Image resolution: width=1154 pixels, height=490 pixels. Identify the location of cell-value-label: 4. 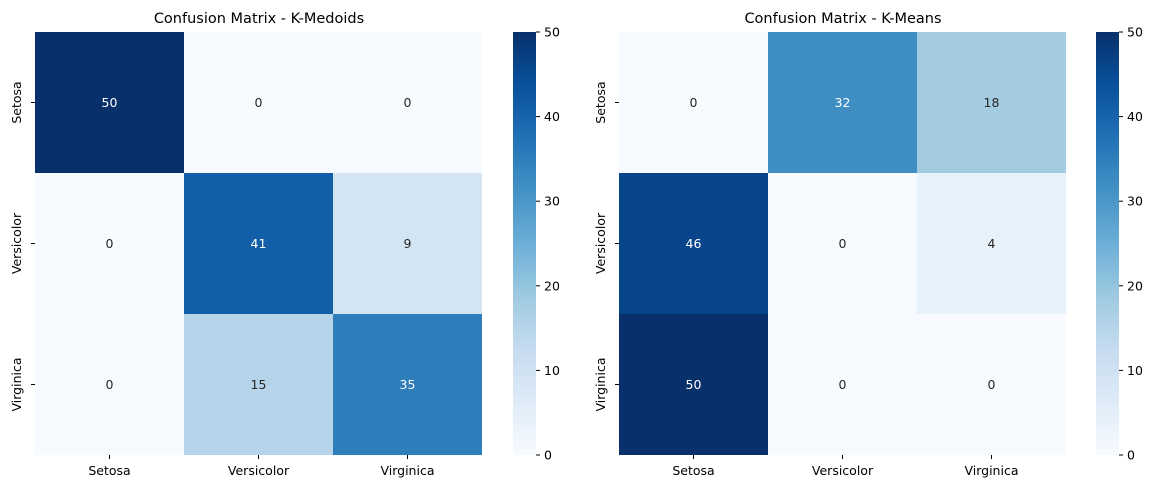
(992, 243).